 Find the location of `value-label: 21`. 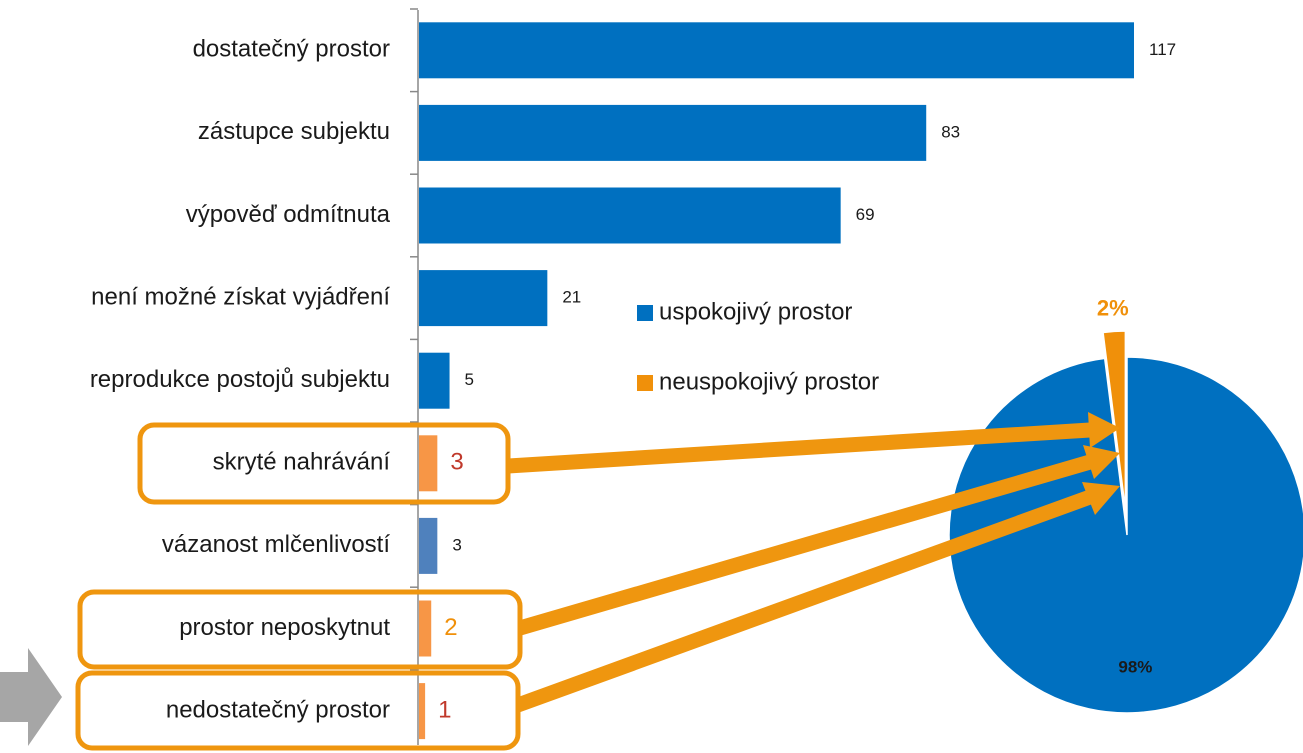

value-label: 21 is located at coordinates (571, 297).